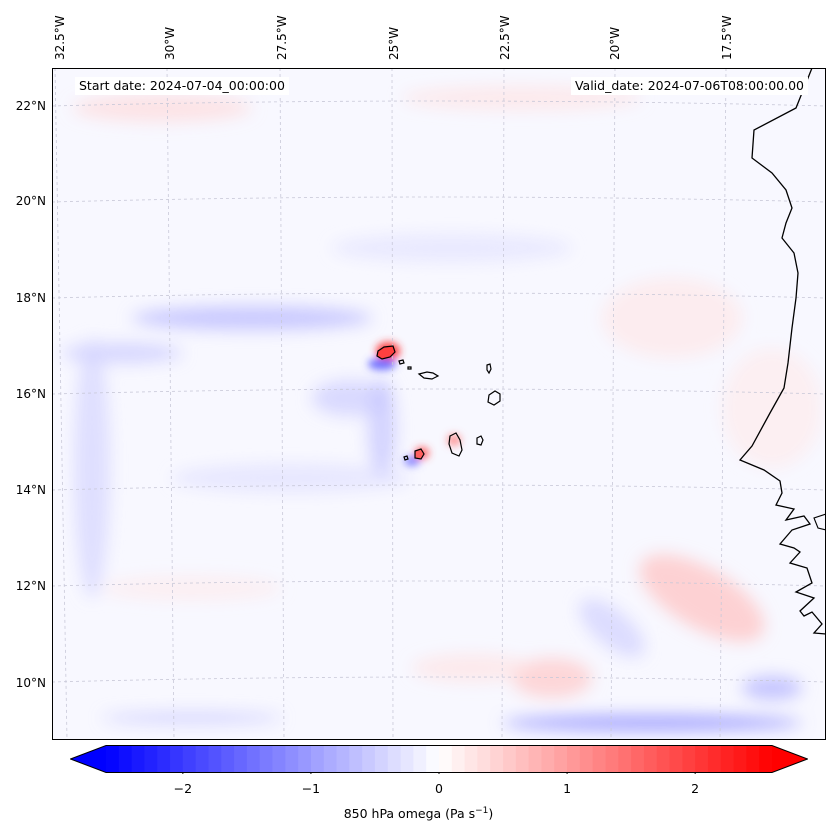 The height and width of the screenshot is (839, 837). I want to click on island-santa-luzia, so click(409, 368).